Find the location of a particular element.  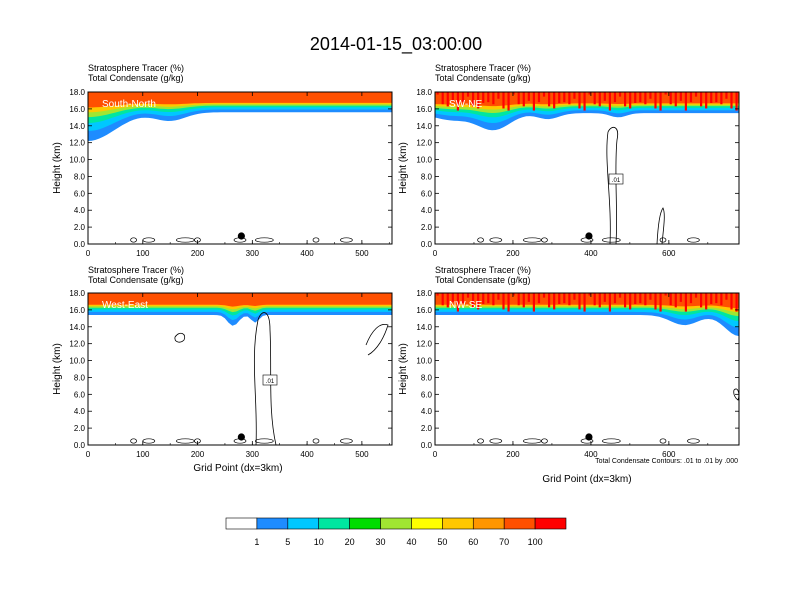

colorbar-label: 5 is located at coordinates (287, 542).